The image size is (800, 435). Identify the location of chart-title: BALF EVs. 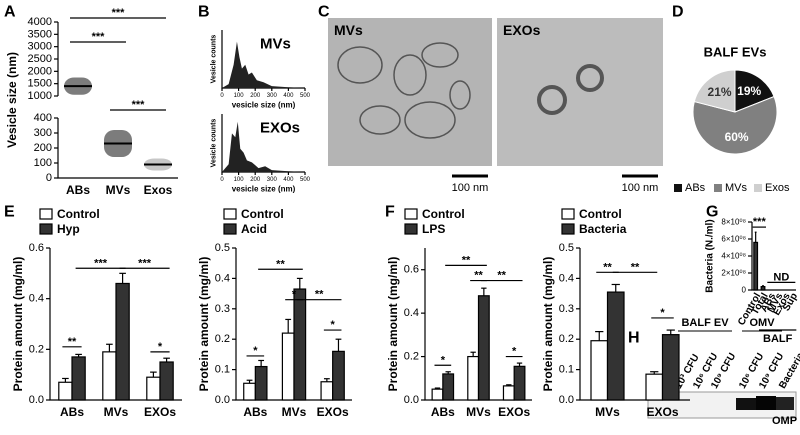
(735, 52).